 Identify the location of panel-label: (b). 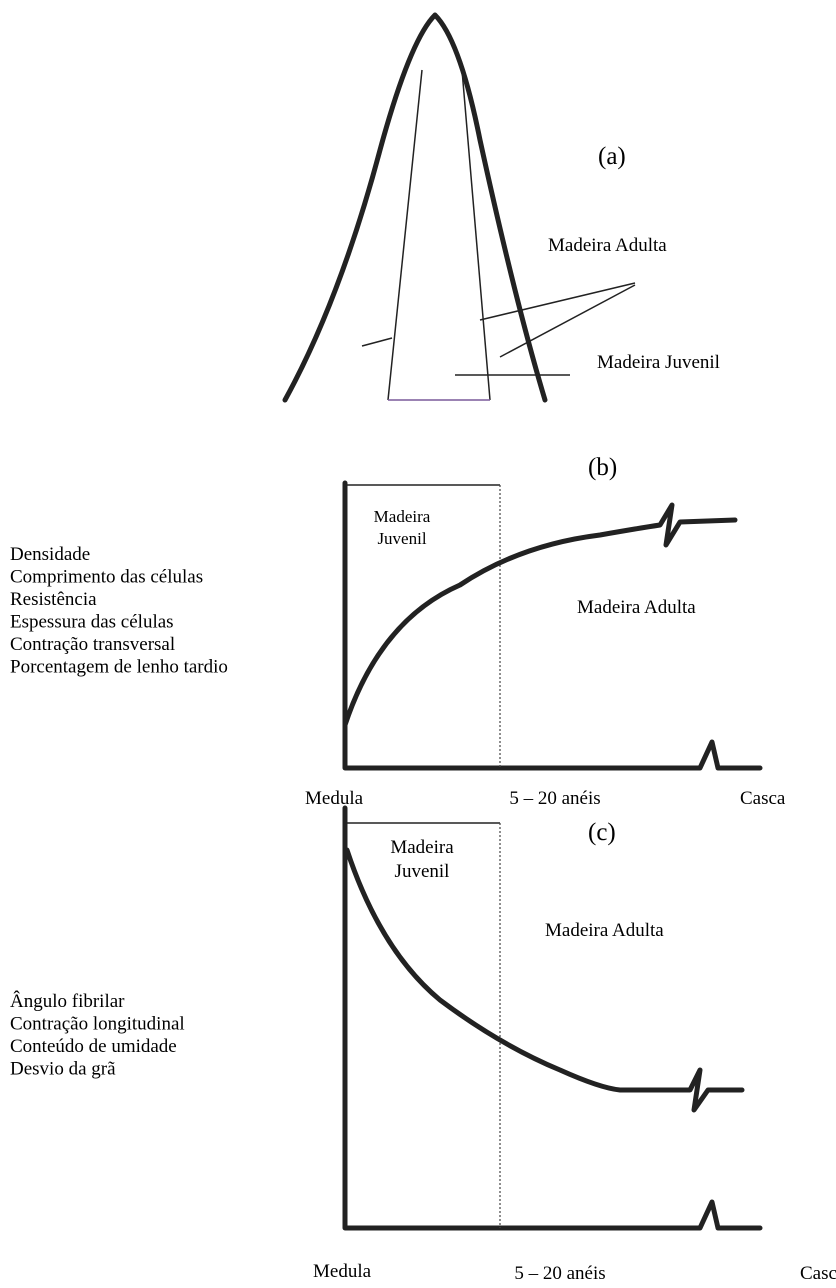
(602, 467).